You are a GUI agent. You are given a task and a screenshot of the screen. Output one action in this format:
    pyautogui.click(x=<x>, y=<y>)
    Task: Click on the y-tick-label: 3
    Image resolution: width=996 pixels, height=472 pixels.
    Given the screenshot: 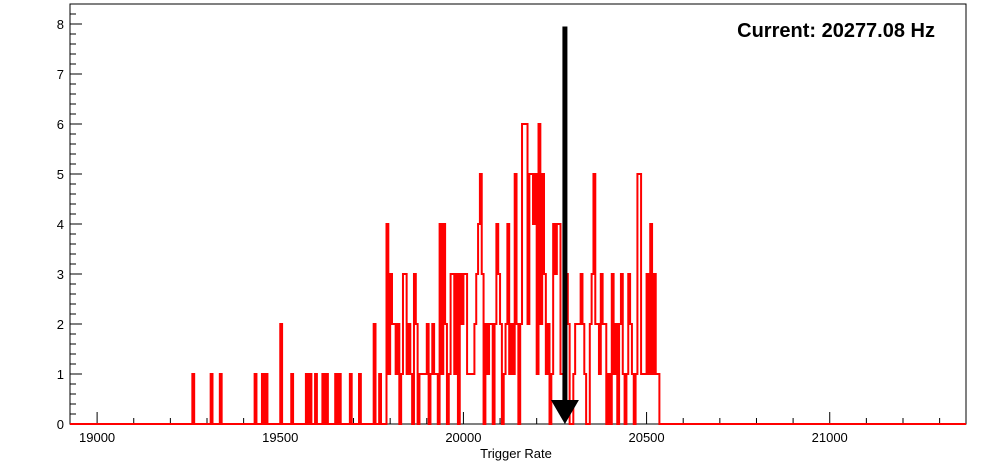 What is the action you would take?
    pyautogui.click(x=60, y=274)
    